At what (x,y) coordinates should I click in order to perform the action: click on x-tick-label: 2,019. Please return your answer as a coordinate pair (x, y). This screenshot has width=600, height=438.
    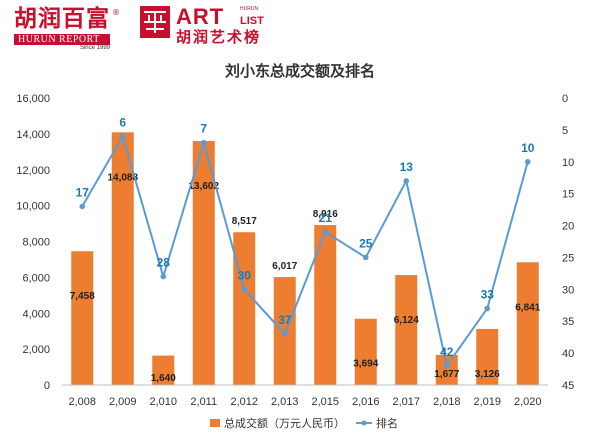
    Looking at the image, I should click on (487, 402).